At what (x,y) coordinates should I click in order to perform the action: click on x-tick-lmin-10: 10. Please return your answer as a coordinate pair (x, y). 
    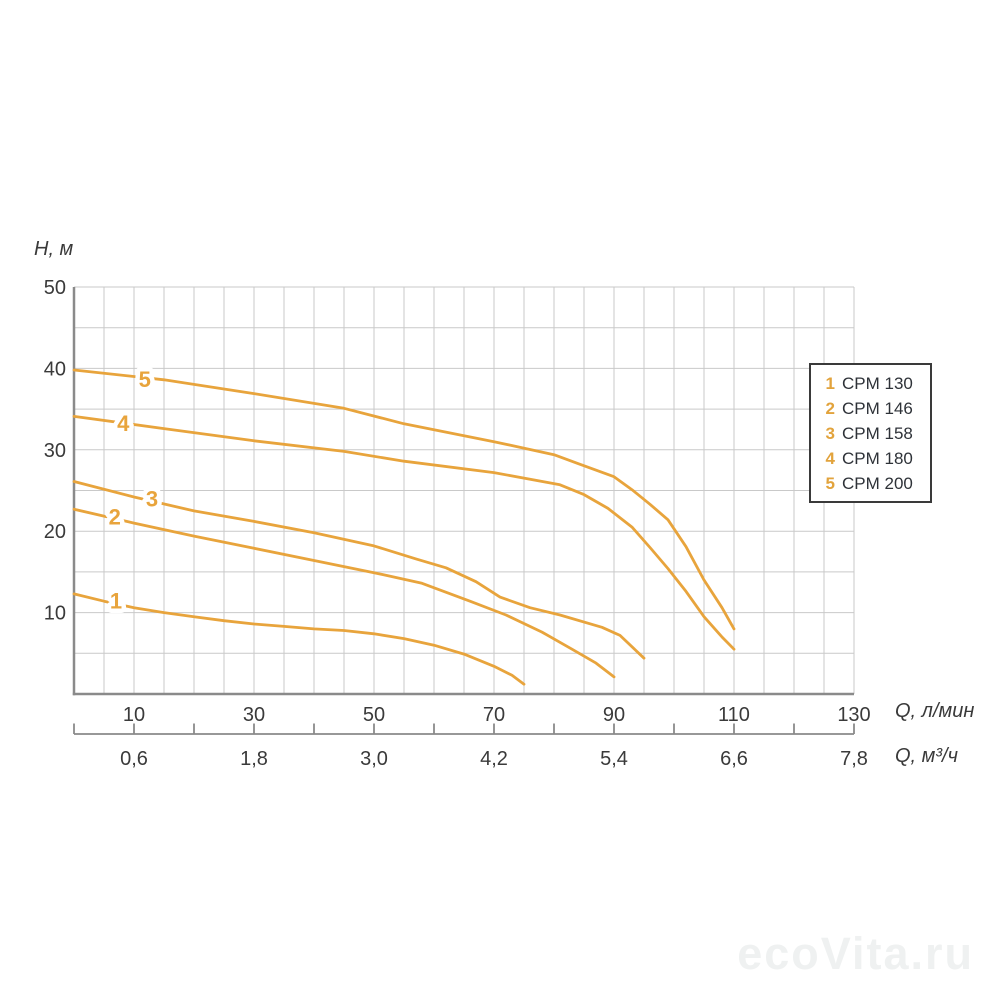
    Looking at the image, I should click on (134, 715).